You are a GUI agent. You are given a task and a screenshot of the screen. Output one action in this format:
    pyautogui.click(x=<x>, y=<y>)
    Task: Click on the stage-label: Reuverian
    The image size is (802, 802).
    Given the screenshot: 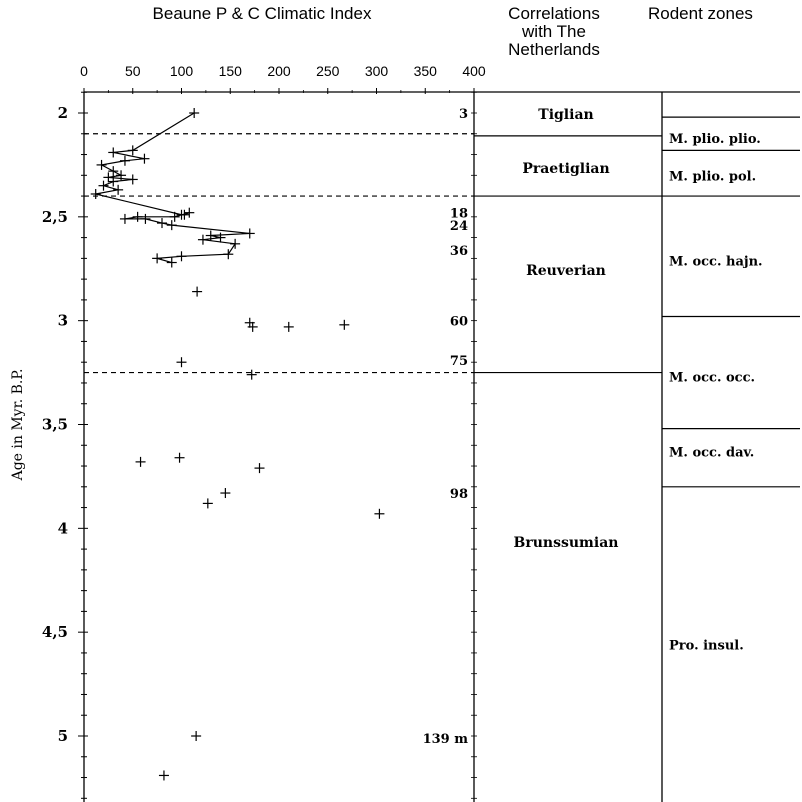 What is the action you would take?
    pyautogui.click(x=566, y=271)
    